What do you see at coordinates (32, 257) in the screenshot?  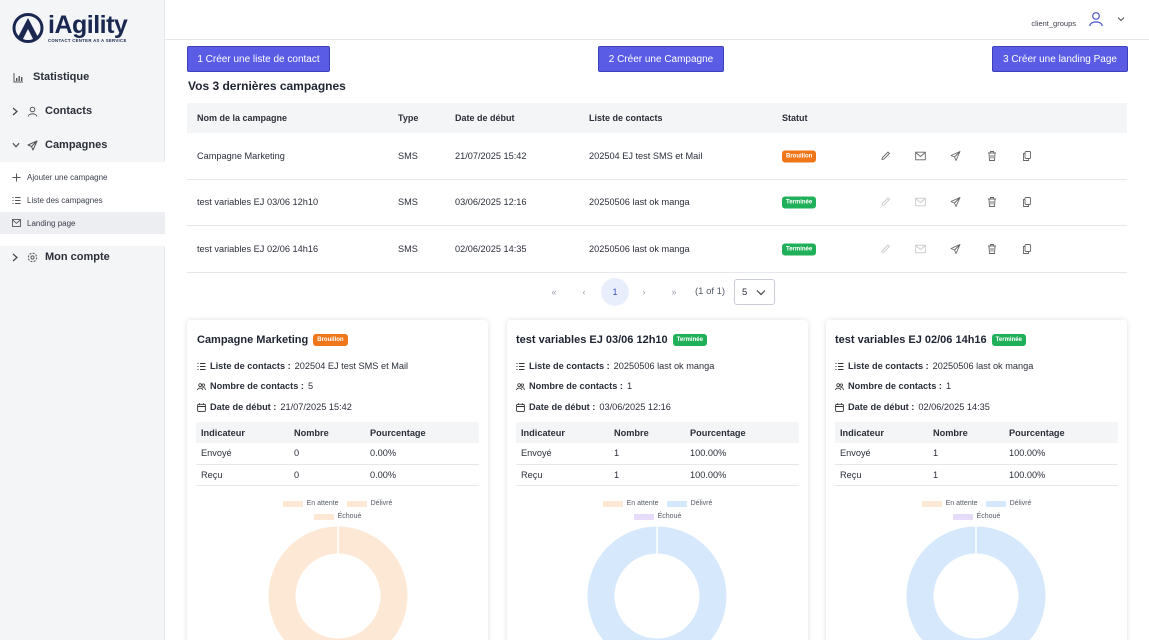 I see `gear-icon` at bounding box center [32, 257].